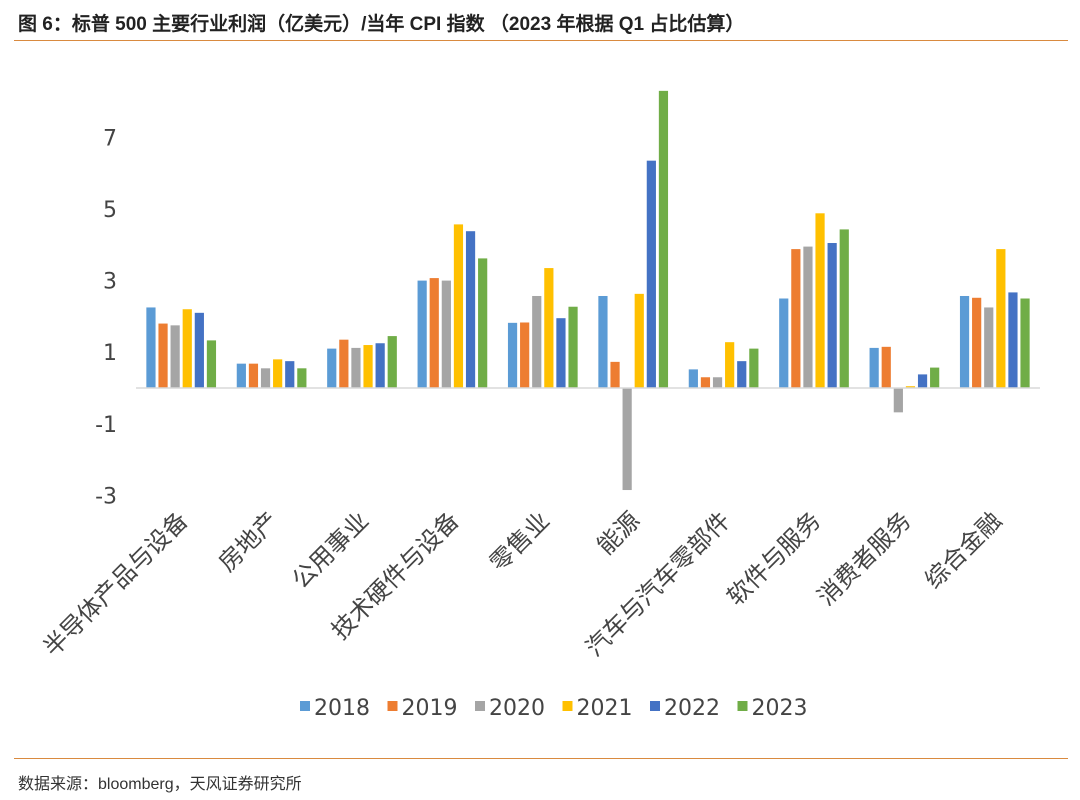  Describe the element at coordinates (864, 558) in the screenshot. I see `x-category-label: 消费者服务` at that location.